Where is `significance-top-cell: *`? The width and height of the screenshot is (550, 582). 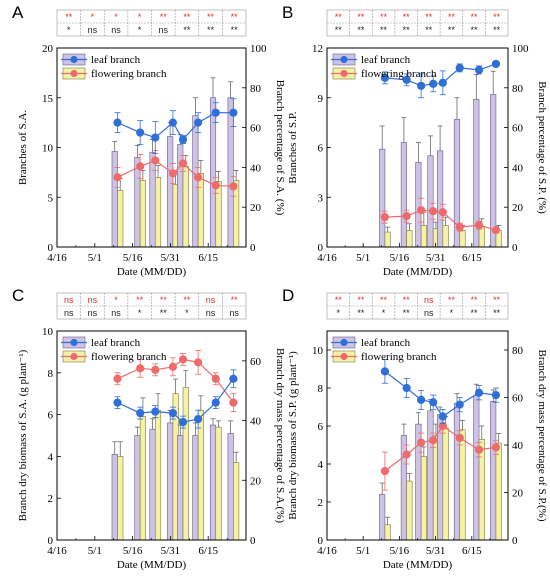 significance-top-cell: * is located at coordinates (116, 17).